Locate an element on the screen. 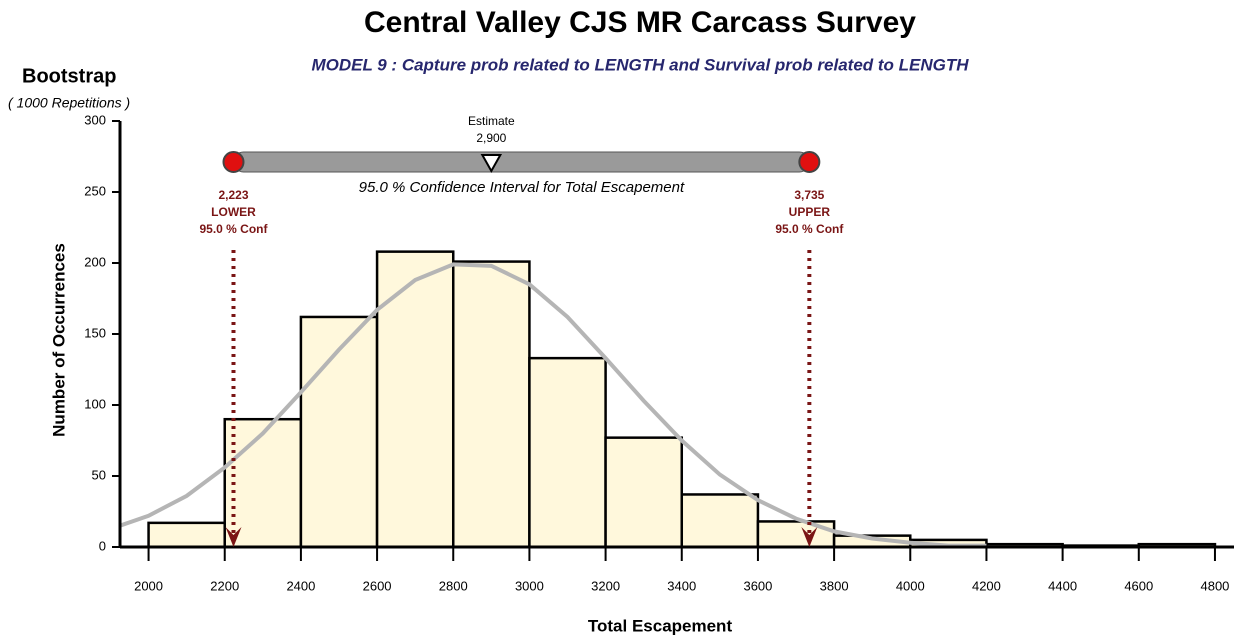  x-tick-label: 2200 is located at coordinates (224, 585).